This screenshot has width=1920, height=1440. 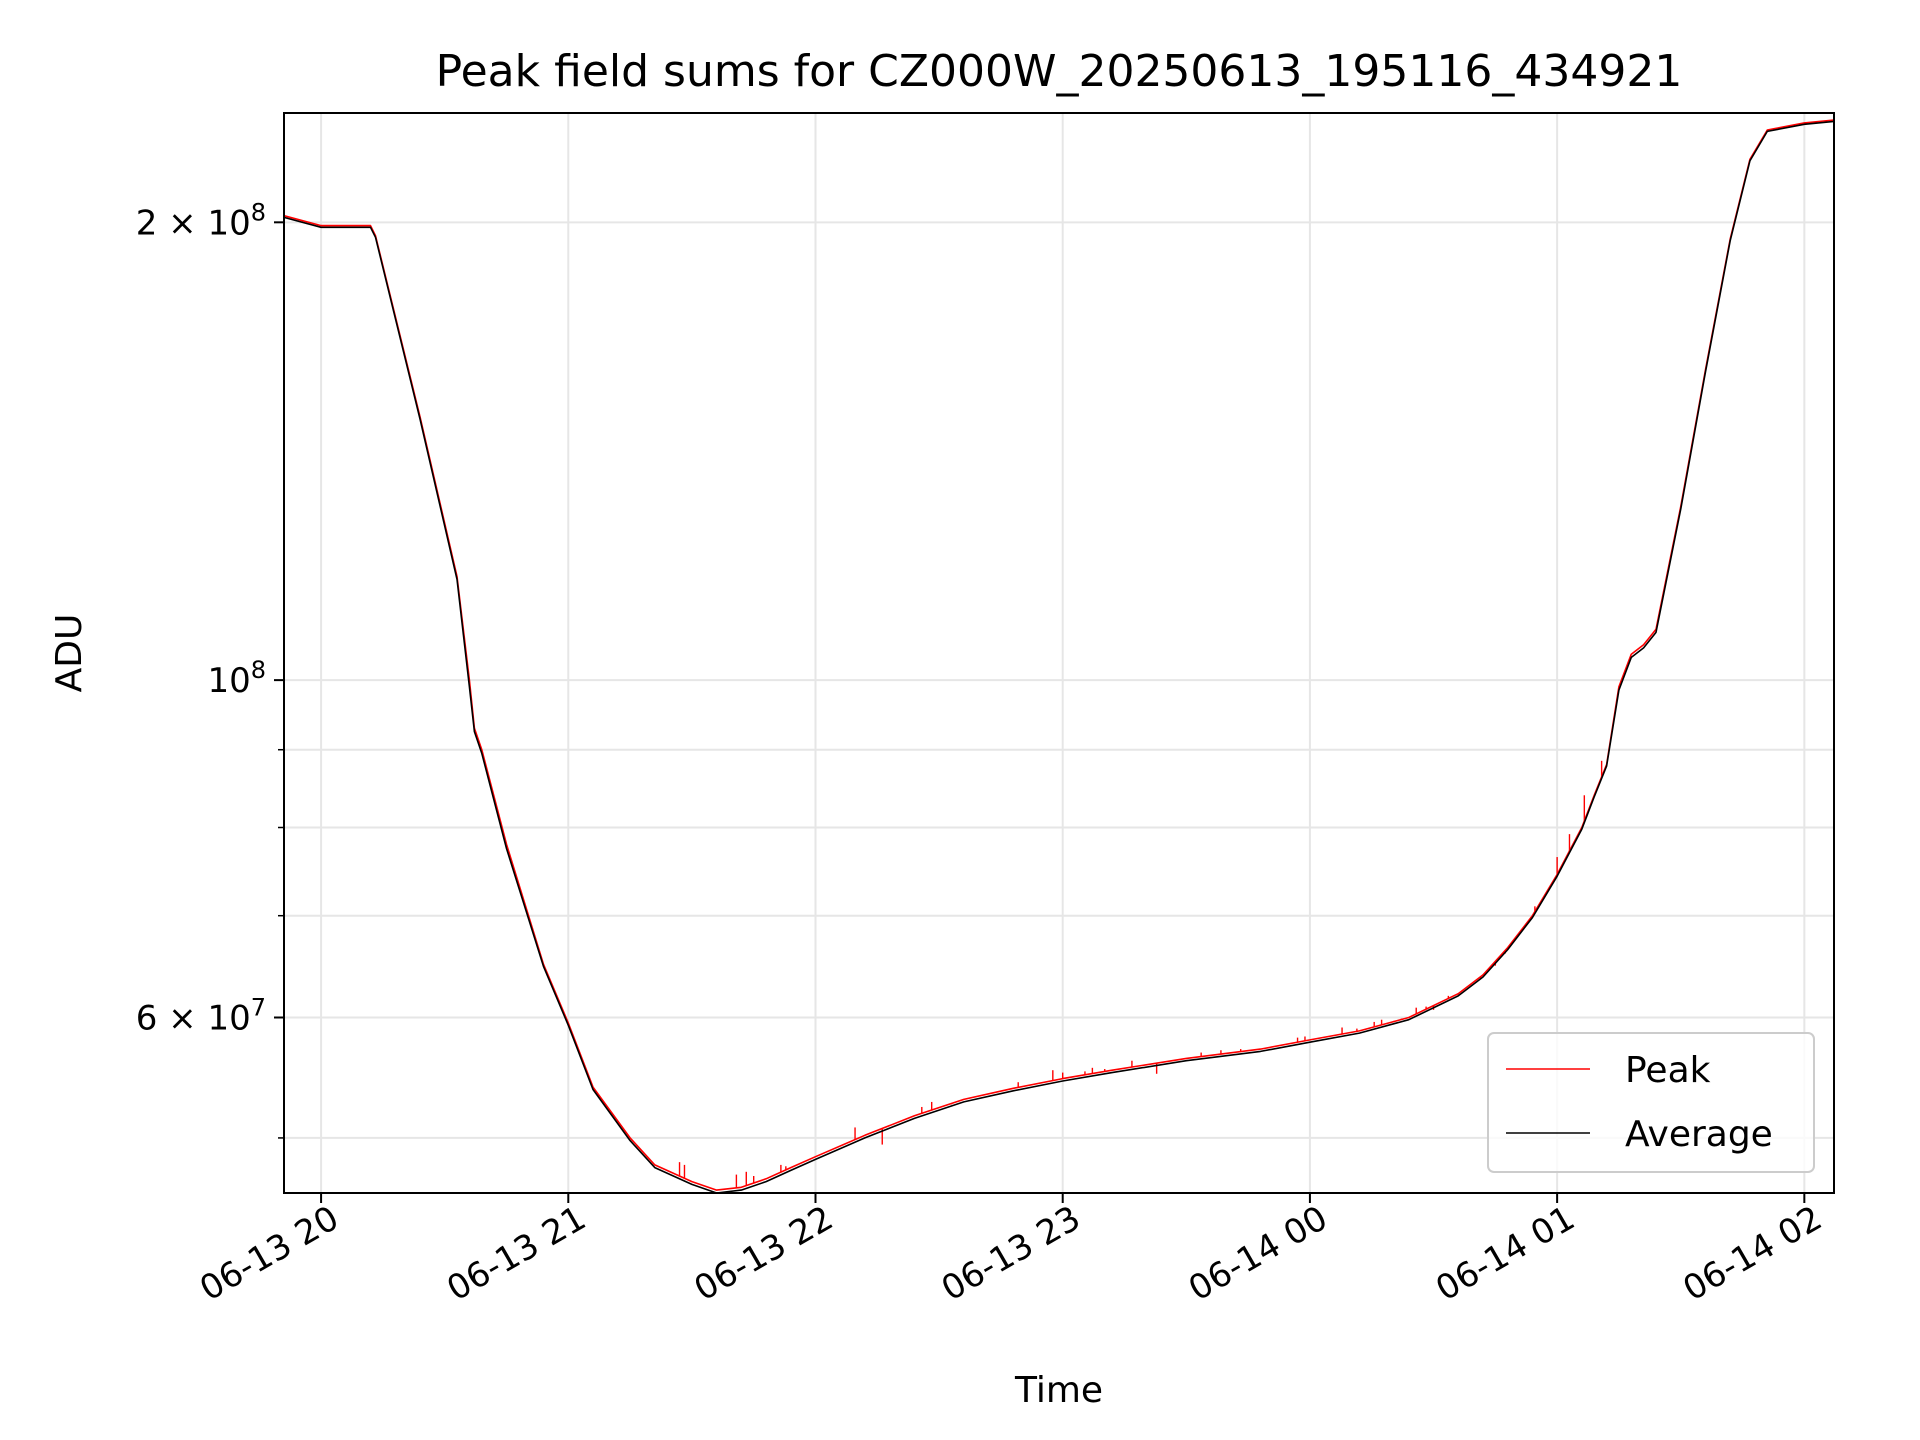 What do you see at coordinates (201, 220) in the screenshot?
I see `y-tick-label: 2 × 108` at bounding box center [201, 220].